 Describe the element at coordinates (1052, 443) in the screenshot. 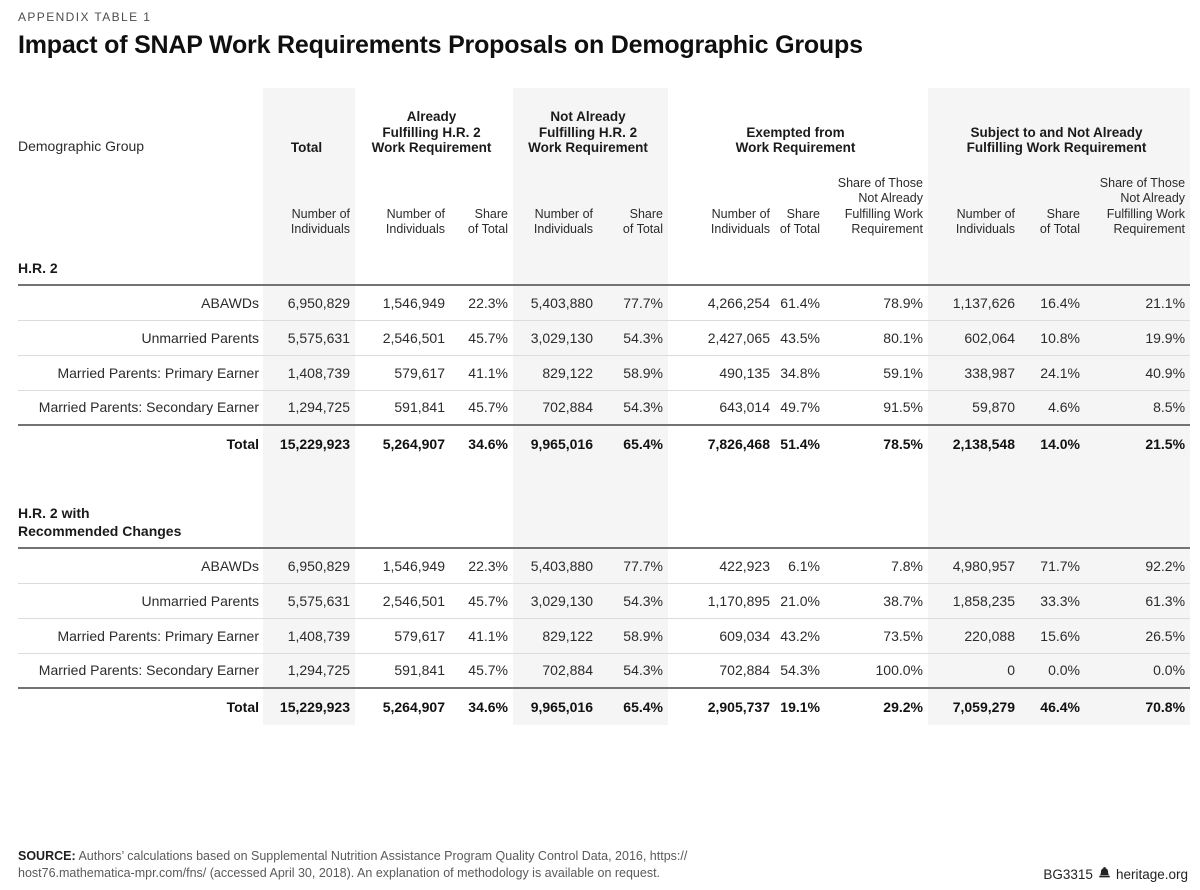

I see `total-cell: 14.0%` at that location.